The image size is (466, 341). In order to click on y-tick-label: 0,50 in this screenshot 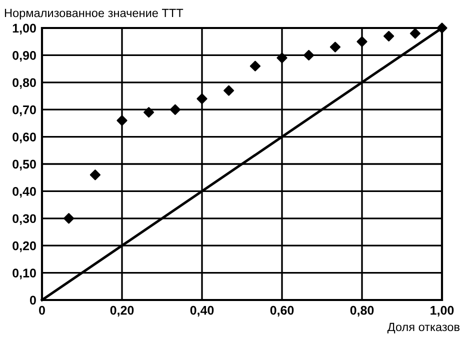, I will do `click(24, 165)`.